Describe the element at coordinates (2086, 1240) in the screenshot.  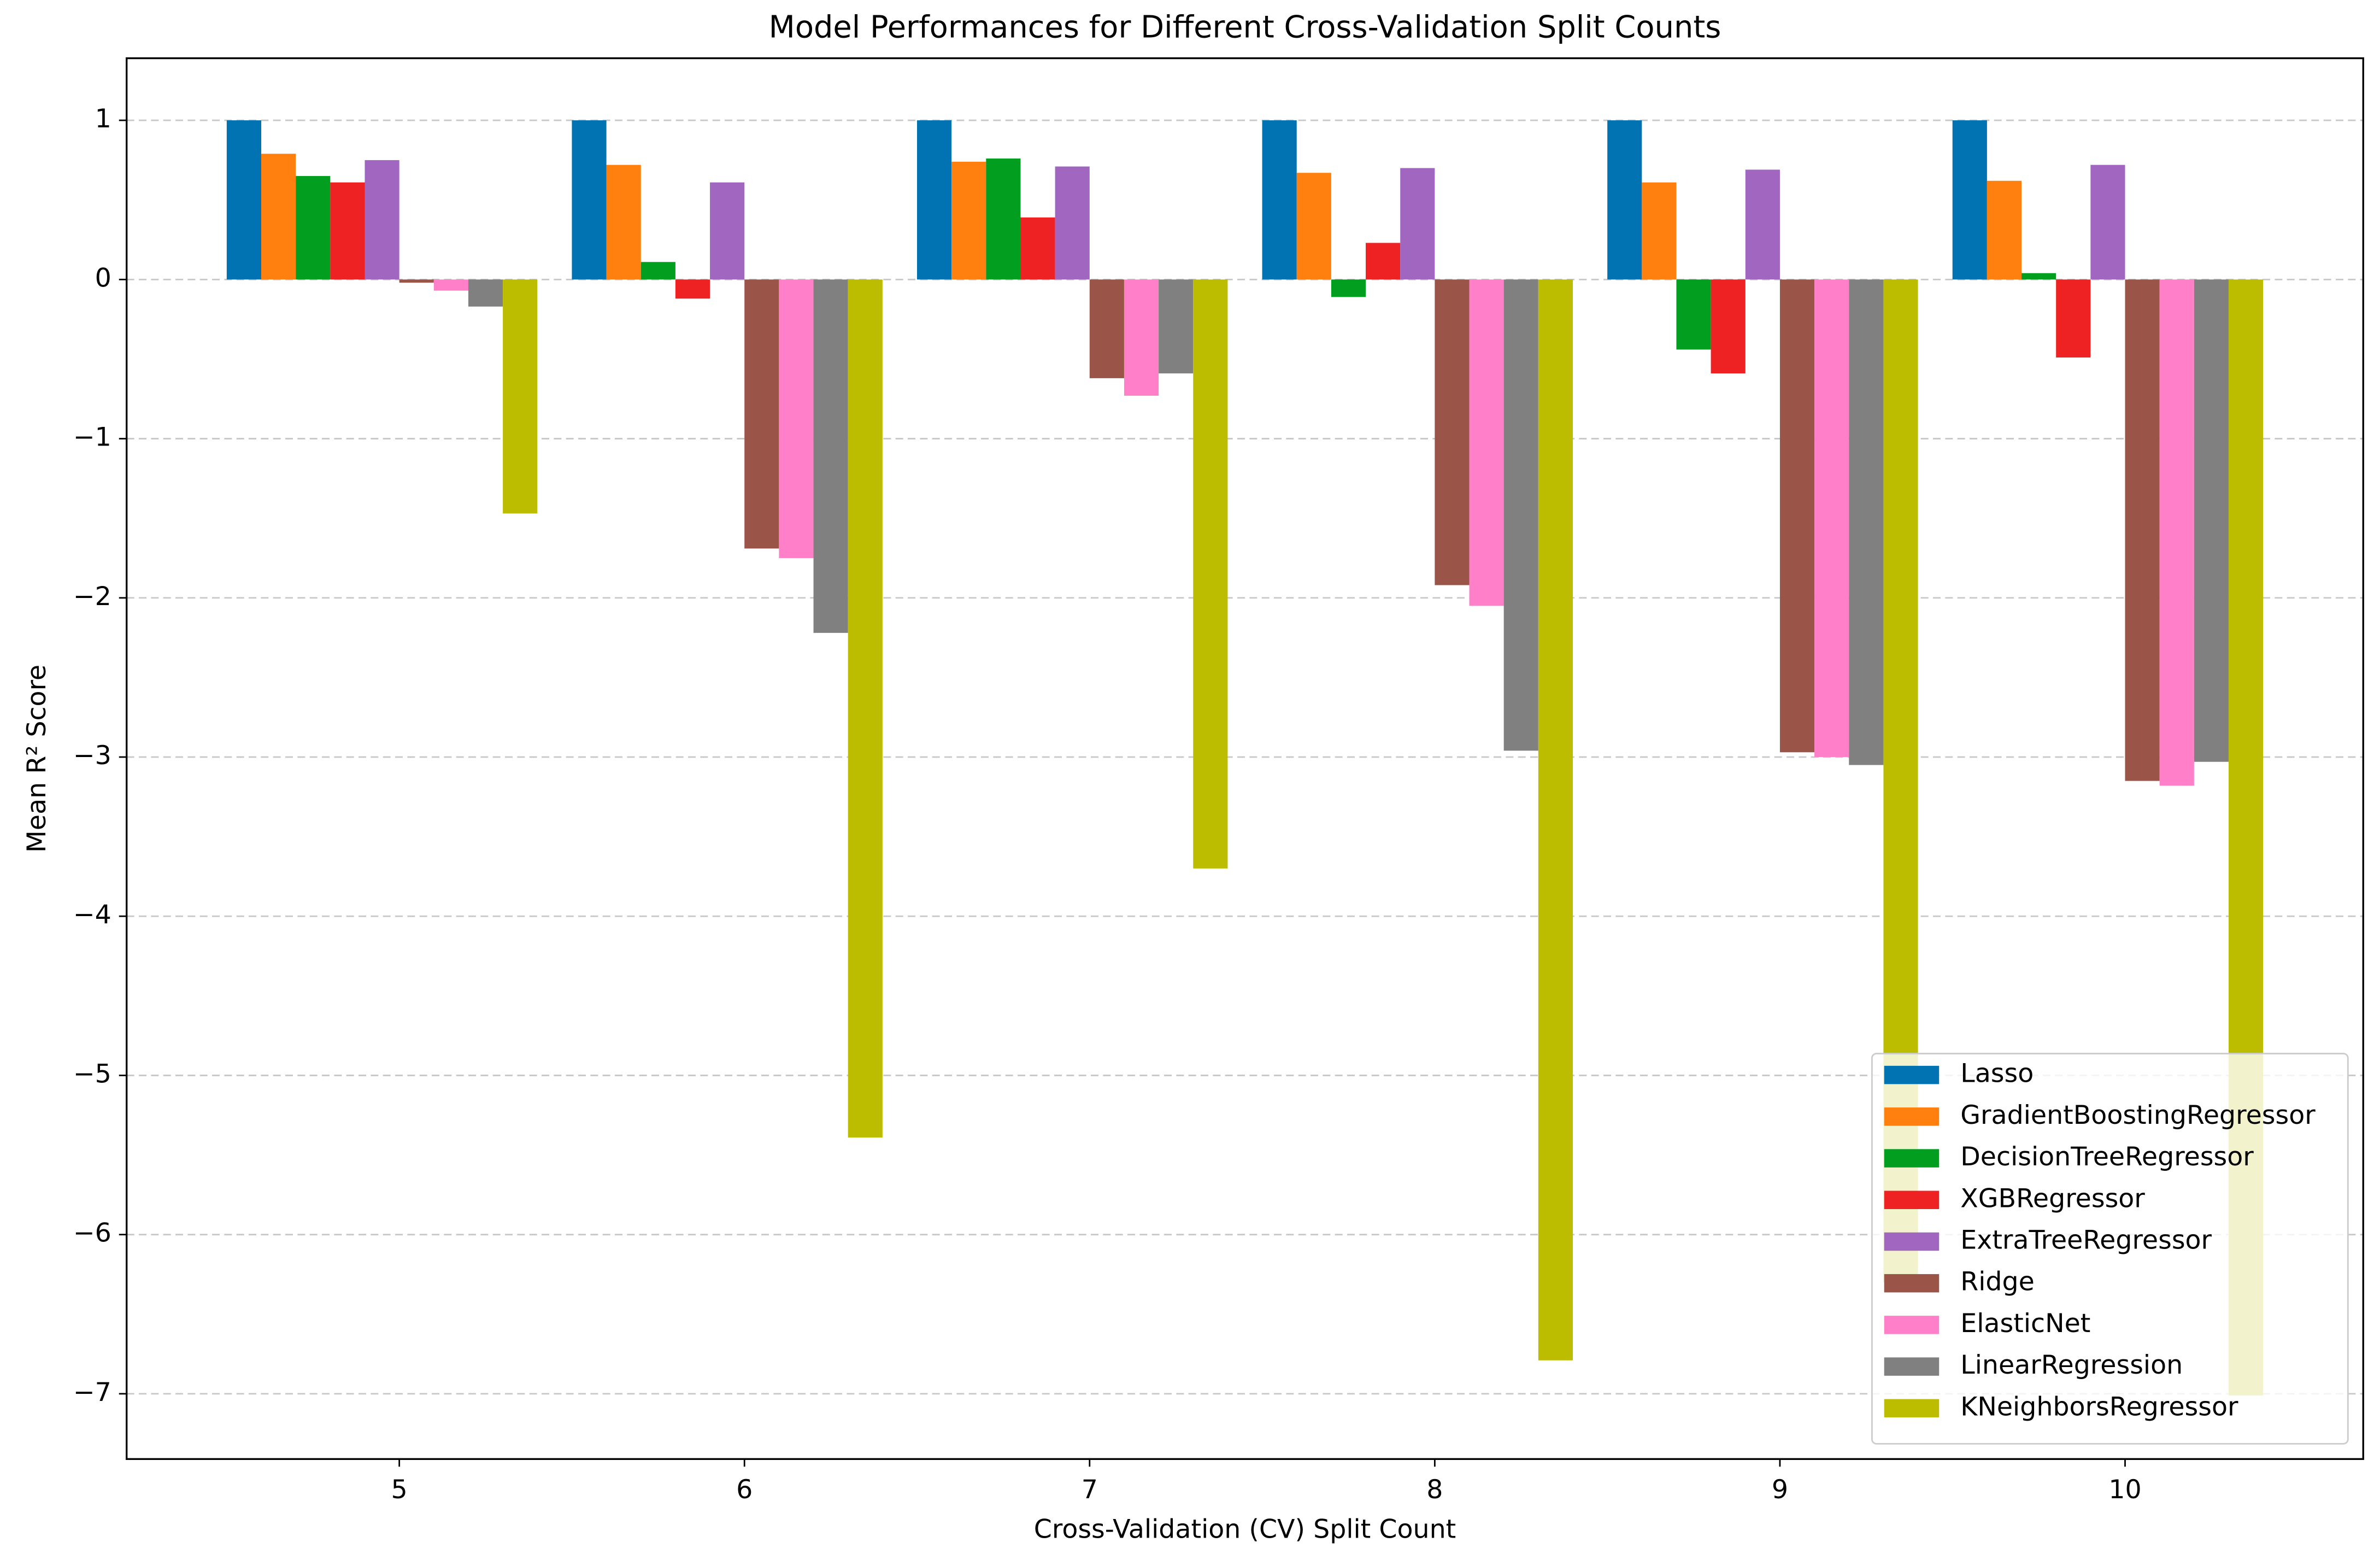
I see `legend-label: ExtraTreeRegressor` at that location.